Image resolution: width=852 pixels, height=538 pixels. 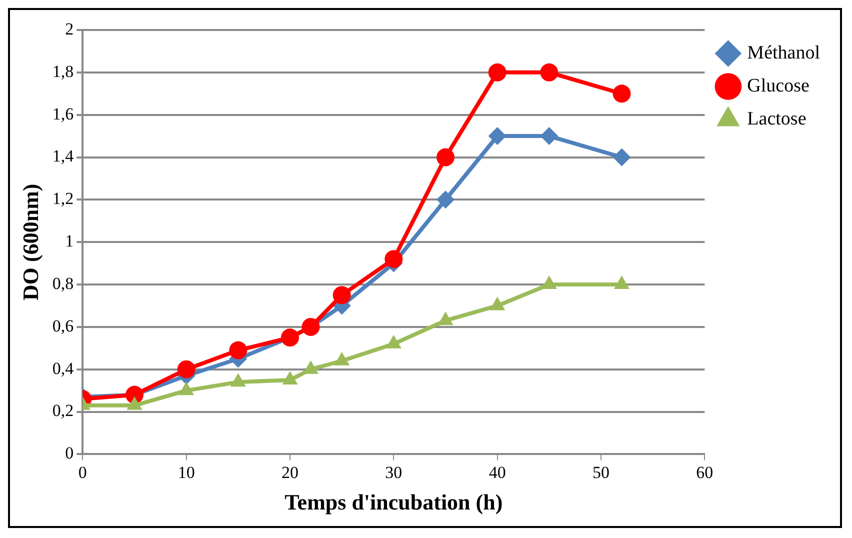 What do you see at coordinates (783, 53) in the screenshot?
I see `legend-label: Méthanol` at bounding box center [783, 53].